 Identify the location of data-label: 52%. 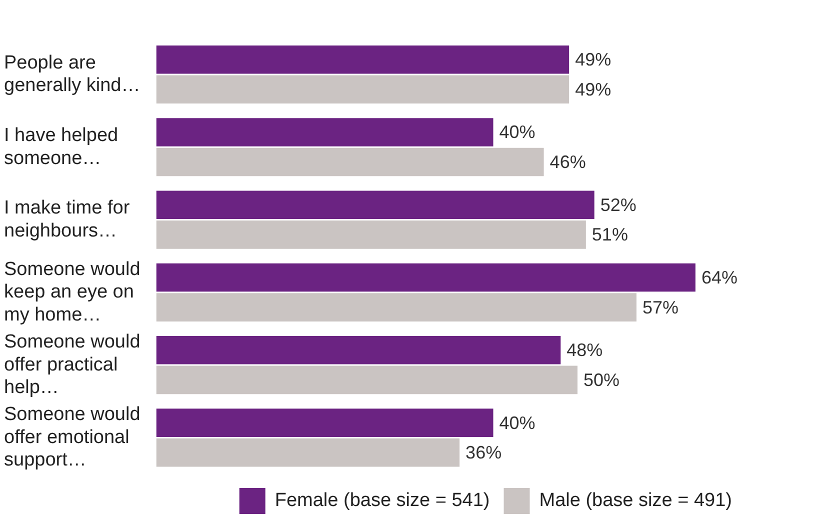
(618, 204).